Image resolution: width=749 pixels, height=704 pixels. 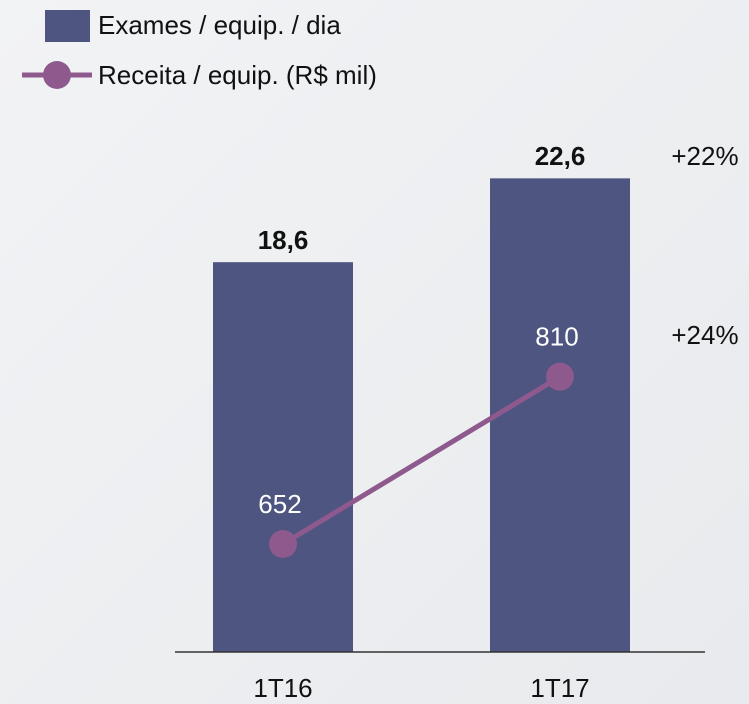 I want to click on legend-swatch, so click(x=67, y=26).